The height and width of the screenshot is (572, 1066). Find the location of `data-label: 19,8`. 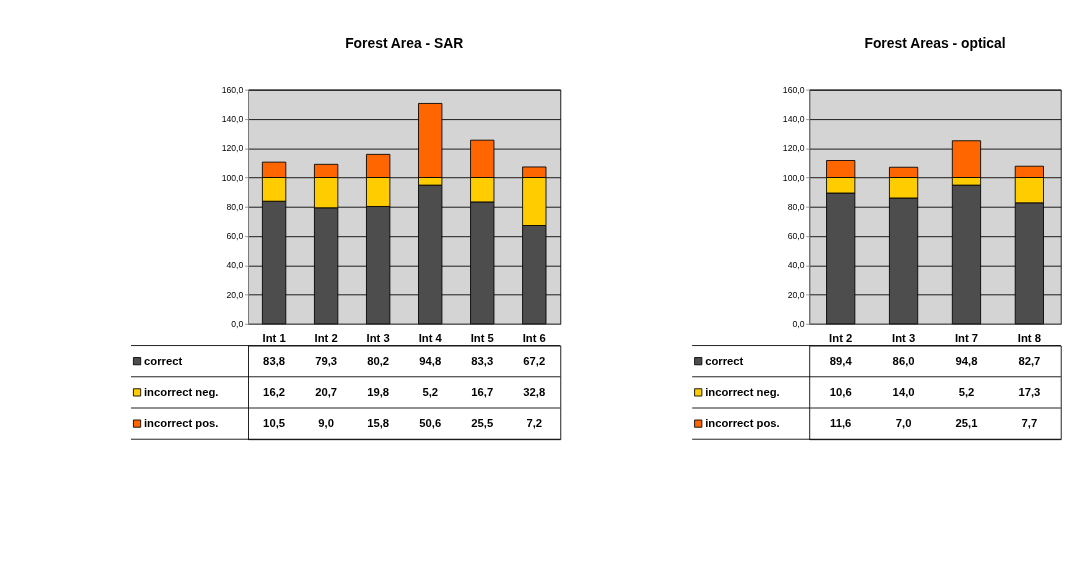

data-label: 19,8 is located at coordinates (378, 391).